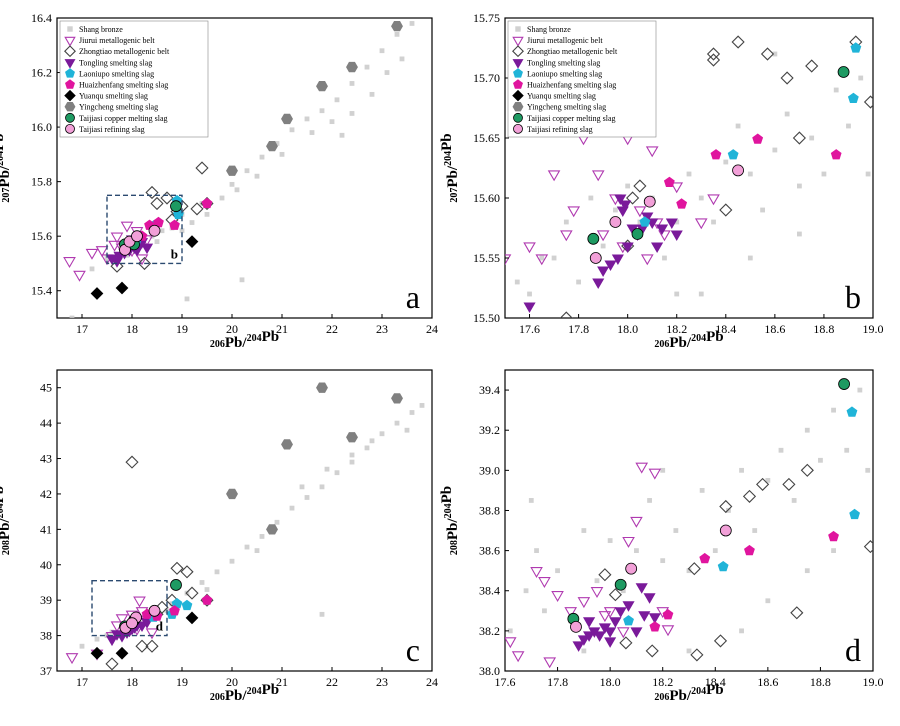 This screenshot has width=900, height=726. What do you see at coordinates (486, 138) in the screenshot?
I see `y-tick-label: 15.65` at bounding box center [486, 138].